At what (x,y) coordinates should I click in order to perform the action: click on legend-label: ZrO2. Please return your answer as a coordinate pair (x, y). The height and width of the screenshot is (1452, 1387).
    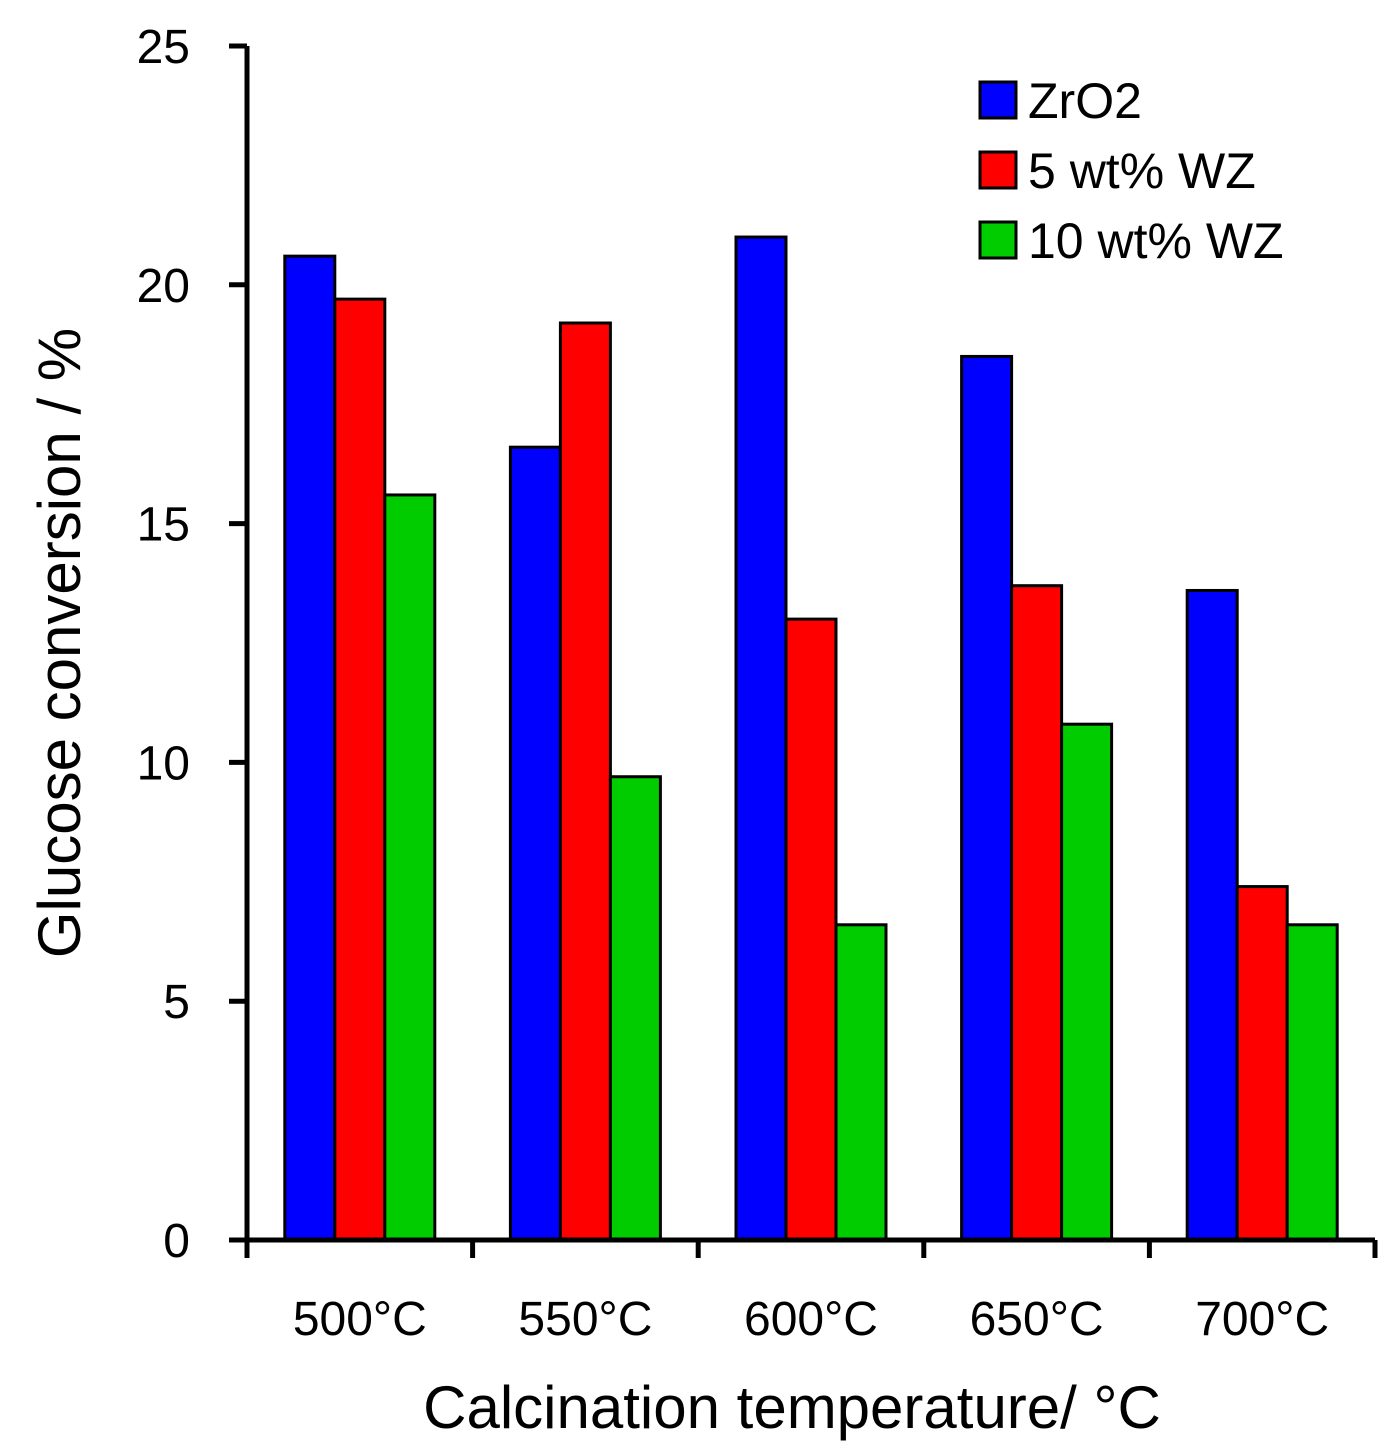
    Looking at the image, I should click on (1085, 101).